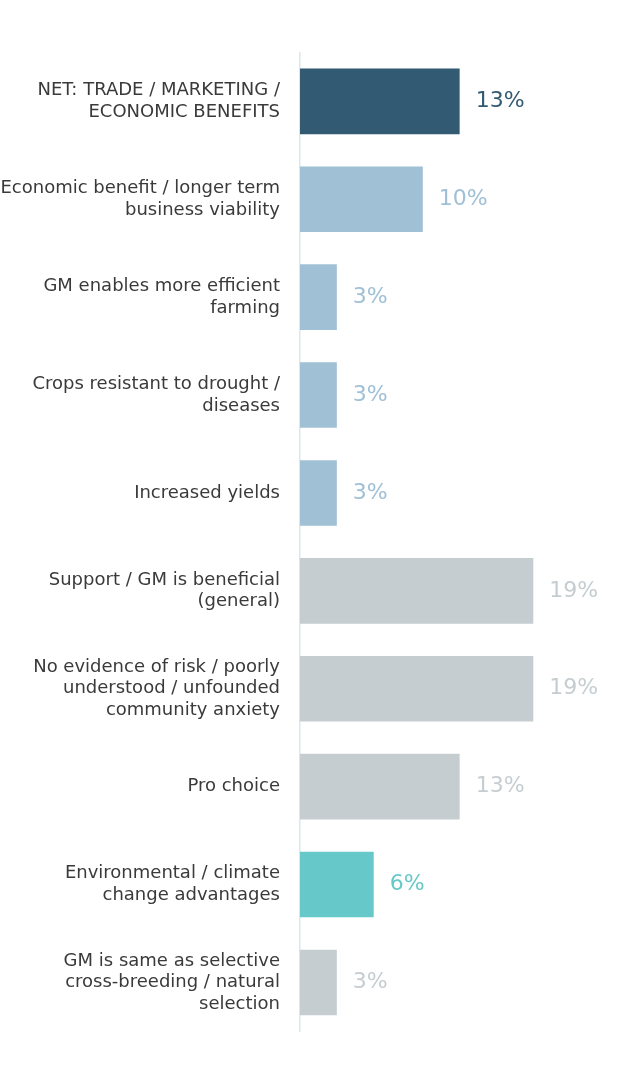 The image size is (617, 1073). I want to click on y-tick-label: Increased yields, so click(207, 491).